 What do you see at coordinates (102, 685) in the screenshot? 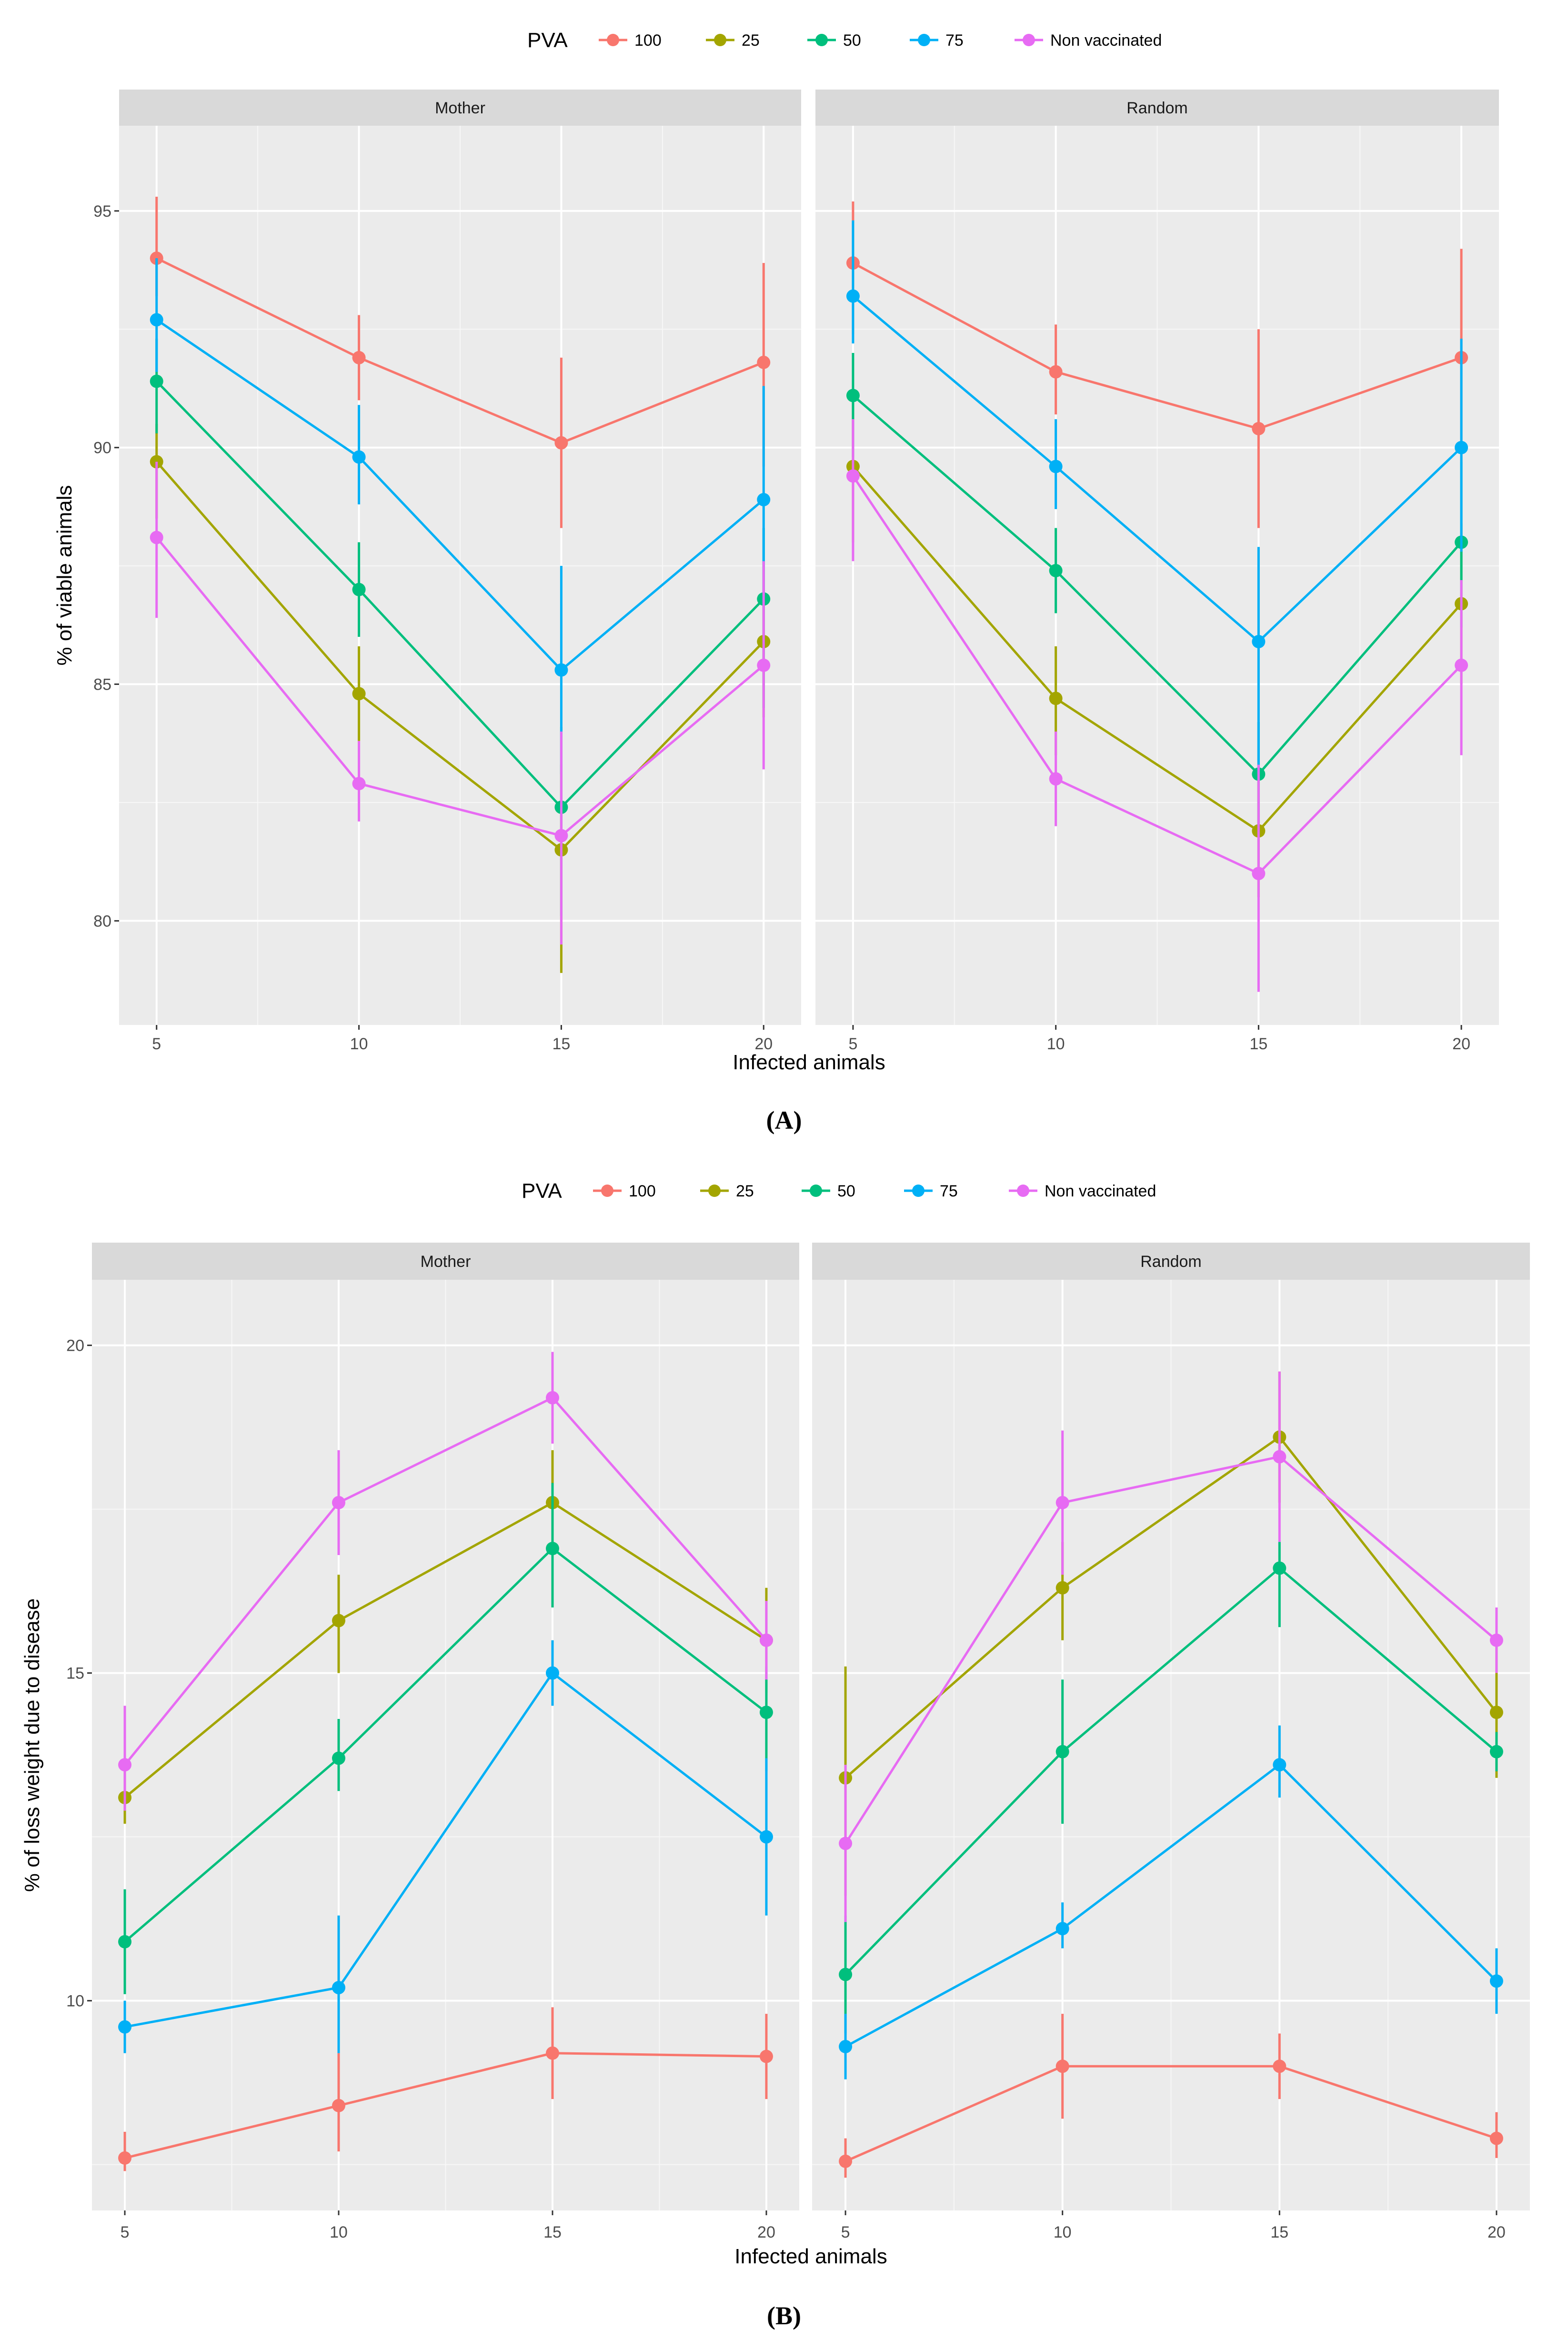
I see `y-tick-label: 85` at bounding box center [102, 685].